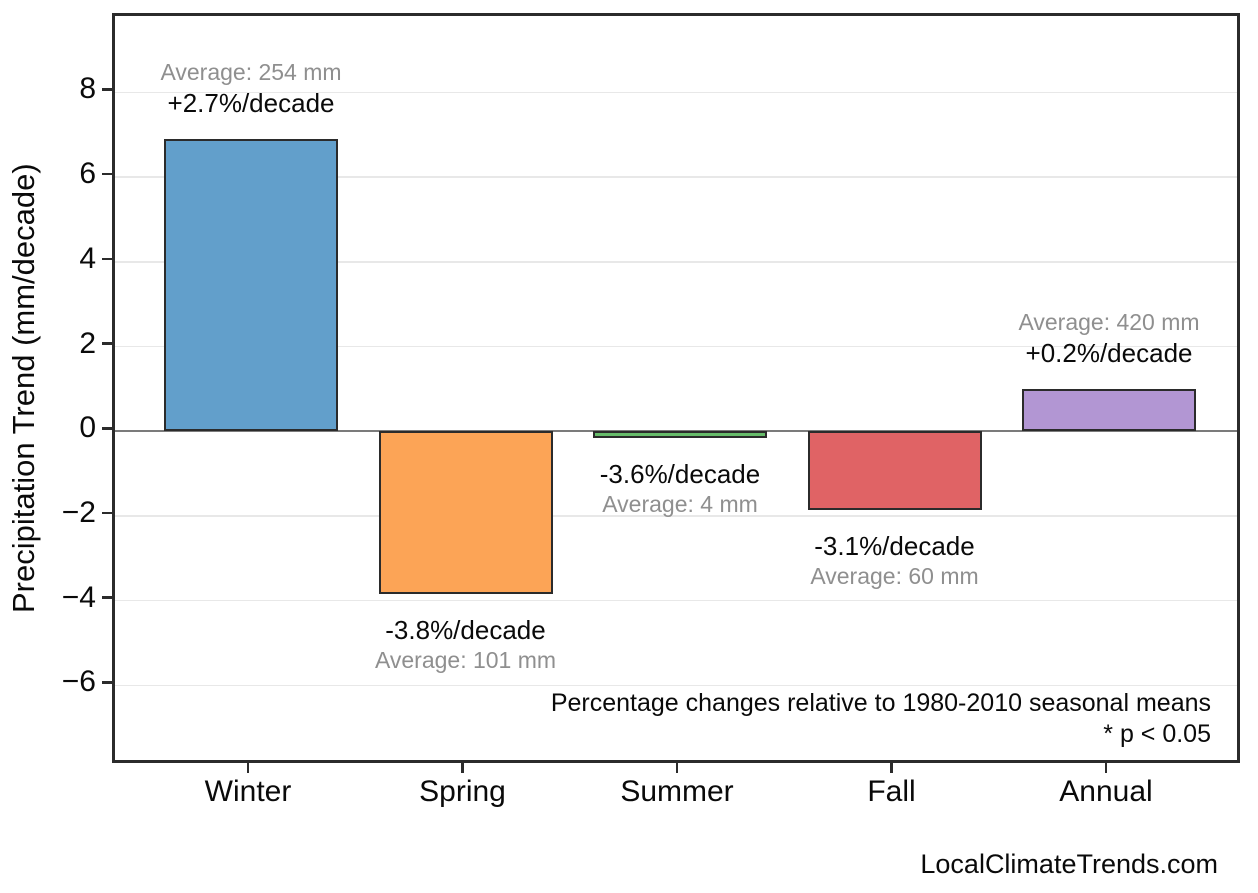  Describe the element at coordinates (894, 545) in the screenshot. I see `annotation-percent-fall: -3.1%/decade` at that location.